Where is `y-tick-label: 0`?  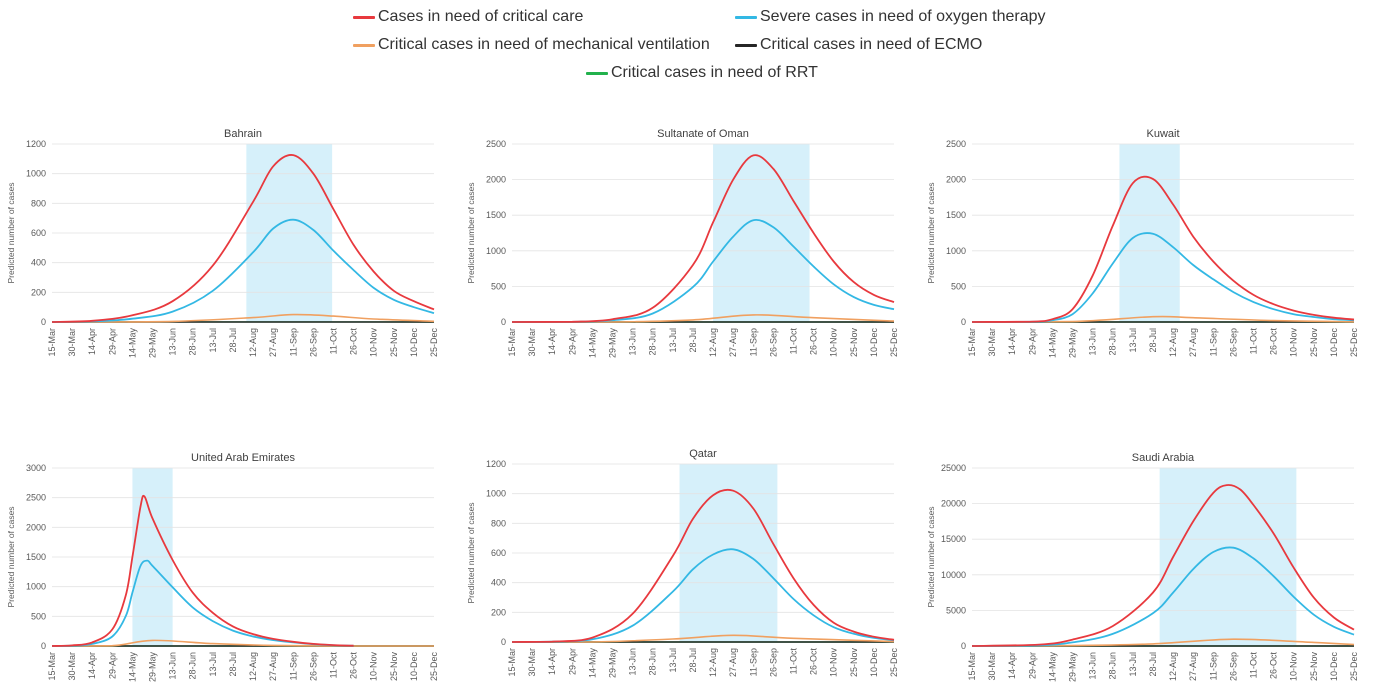
y-tick-label: 0 is located at coordinates (963, 322).